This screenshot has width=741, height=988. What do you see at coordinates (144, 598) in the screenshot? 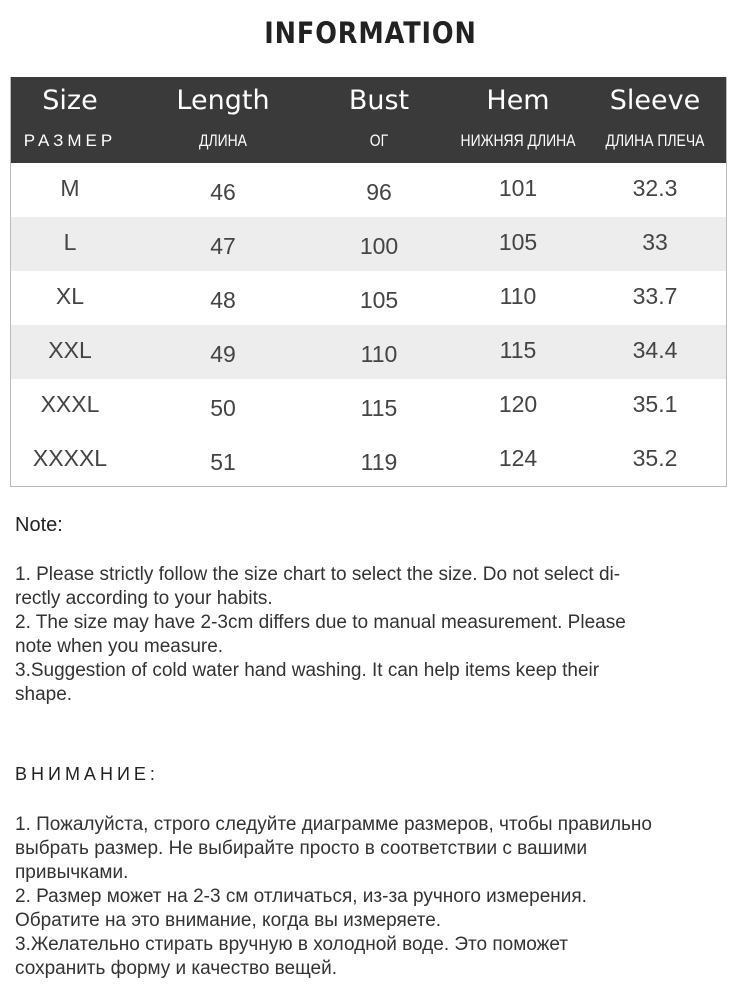
I see `note-line: rectly according to your habits.` at bounding box center [144, 598].